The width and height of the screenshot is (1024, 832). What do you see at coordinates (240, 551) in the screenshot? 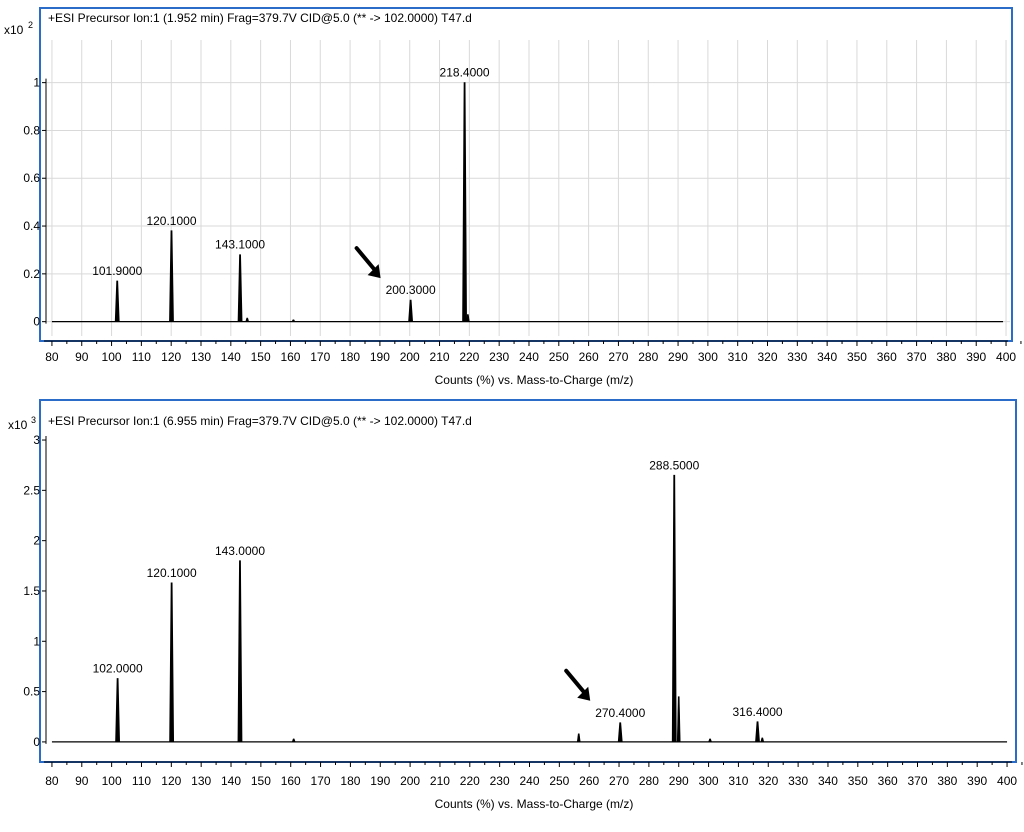
I see `peak-label: 143.0000` at bounding box center [240, 551].